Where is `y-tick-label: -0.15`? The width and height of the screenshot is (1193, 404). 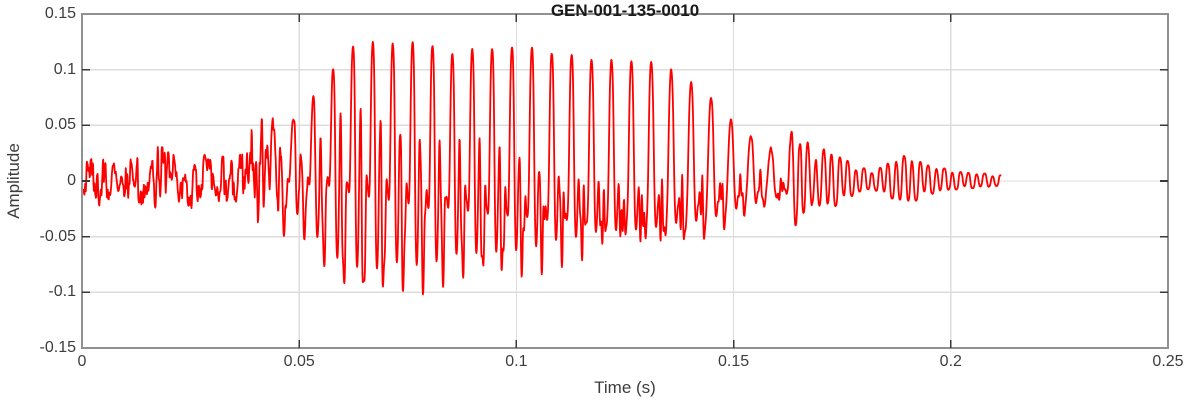 y-tick-label: -0.15 is located at coordinates (57, 347).